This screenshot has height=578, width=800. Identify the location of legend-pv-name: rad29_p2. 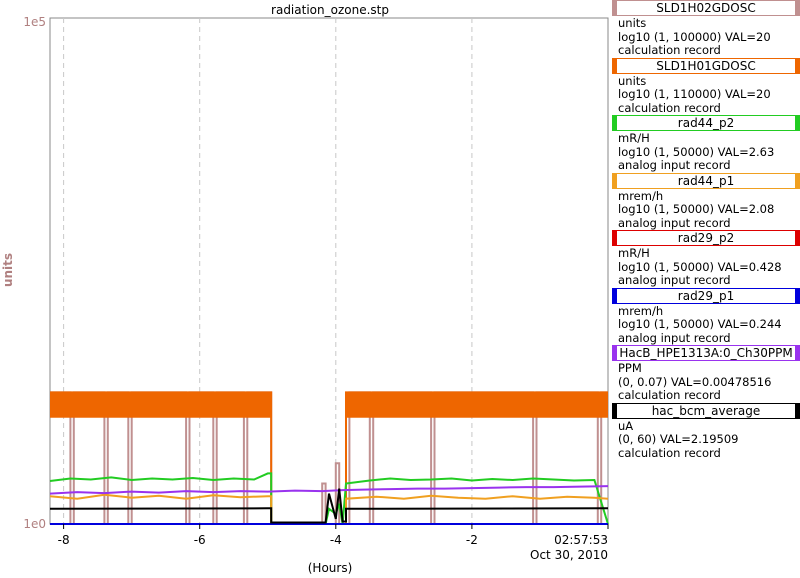
(706, 238).